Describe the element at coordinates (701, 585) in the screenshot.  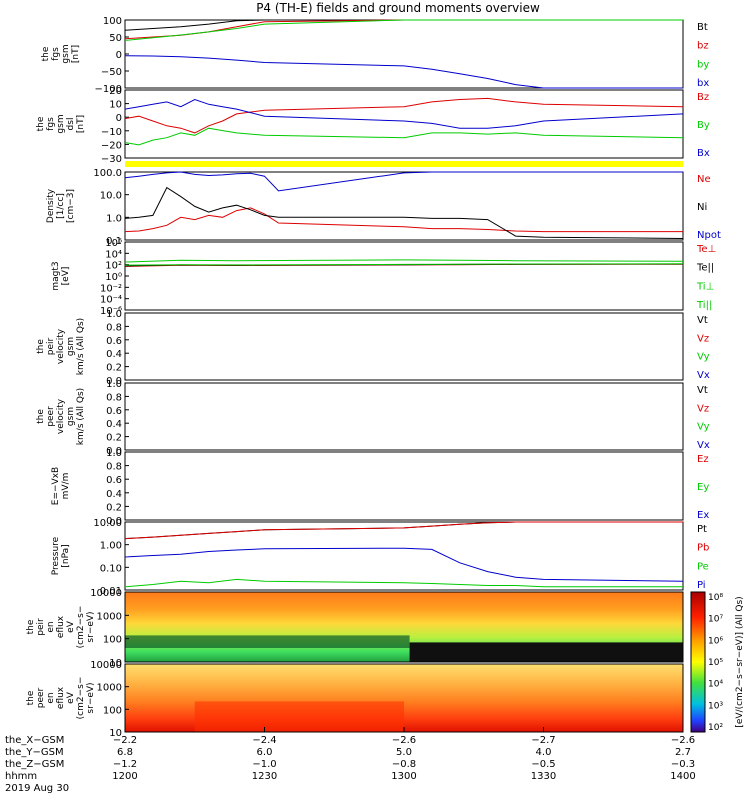
I see `legend-Pi: Pi` at that location.